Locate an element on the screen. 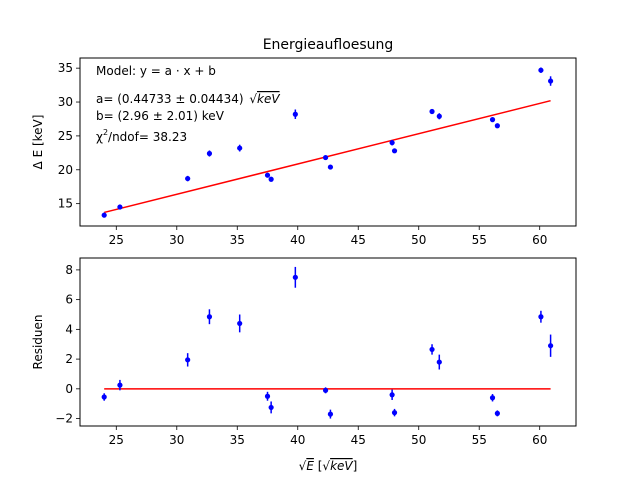 This screenshot has width=640, height=478. top-x-tick-label-60: 60 is located at coordinates (539, 240).